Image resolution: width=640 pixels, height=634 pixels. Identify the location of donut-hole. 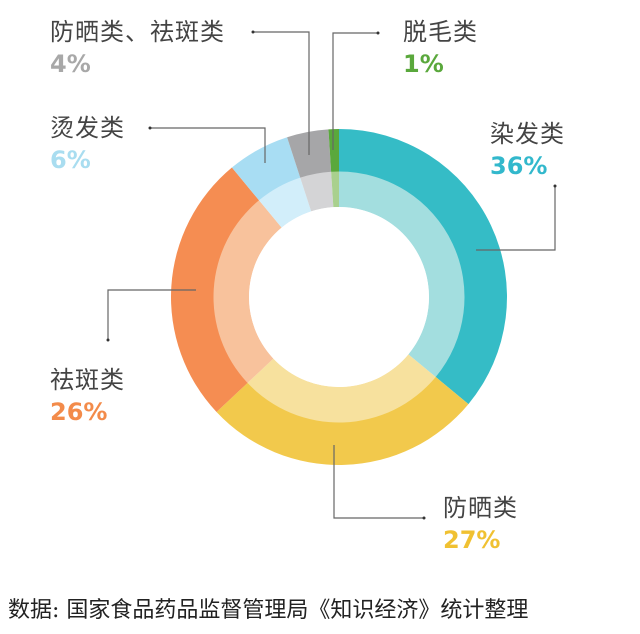
(339, 297).